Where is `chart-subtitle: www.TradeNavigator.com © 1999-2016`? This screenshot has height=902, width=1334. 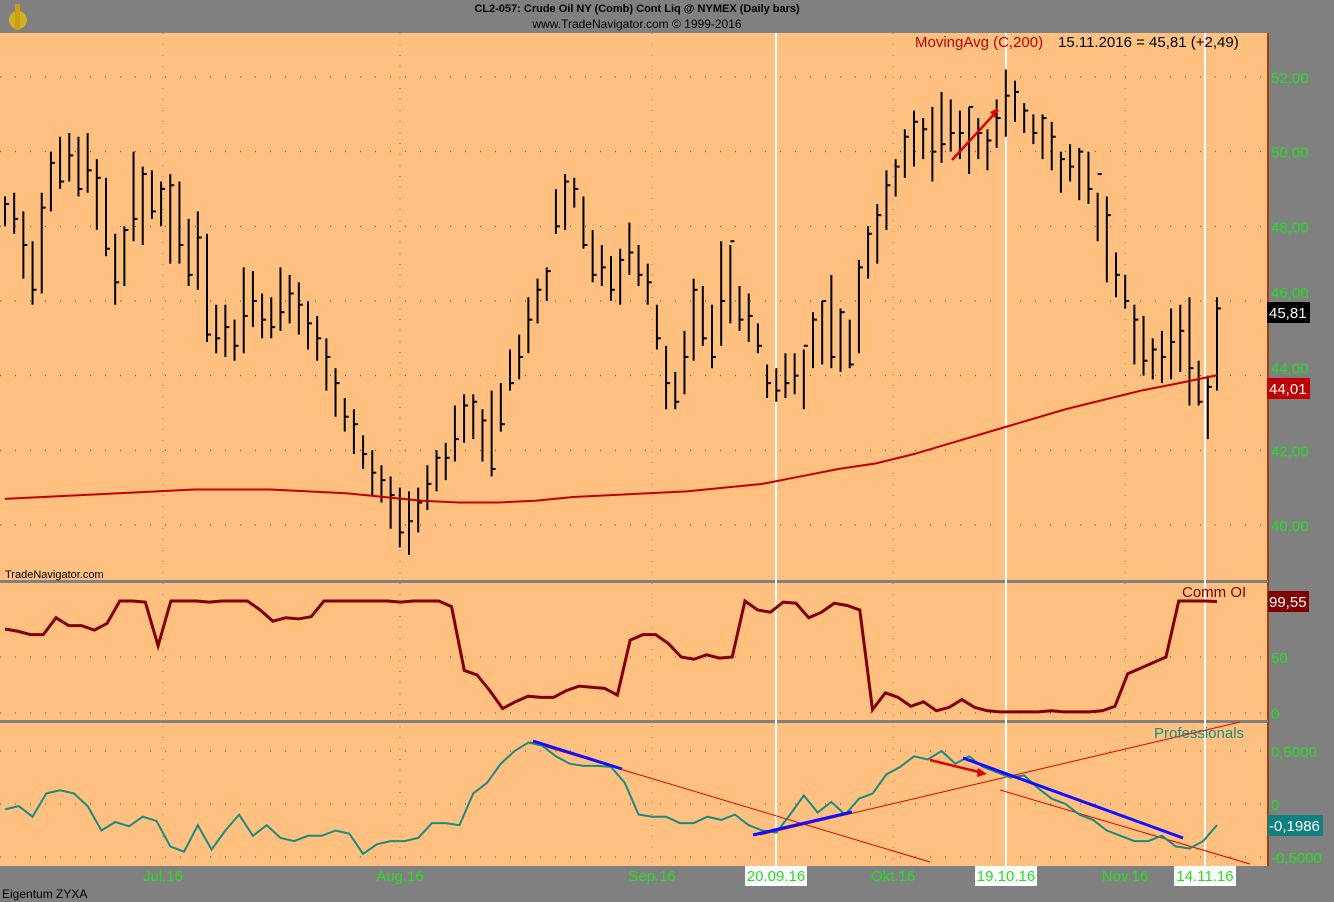
chart-subtitle: www.TradeNavigator.com © 1999-2016 is located at coordinates (637, 24).